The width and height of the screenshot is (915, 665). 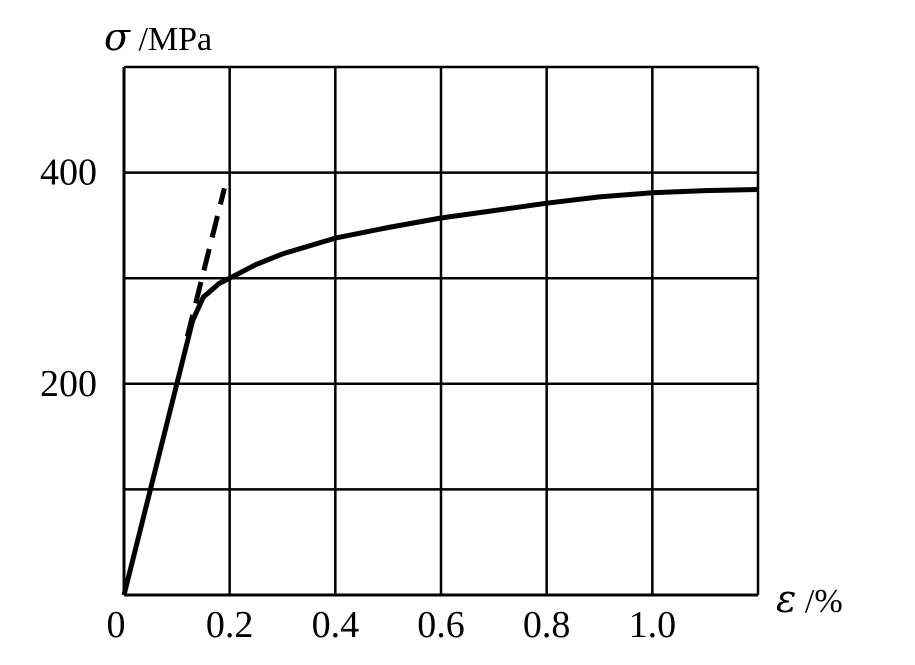 I want to click on x-axis-symbol: ε, so click(x=786, y=599).